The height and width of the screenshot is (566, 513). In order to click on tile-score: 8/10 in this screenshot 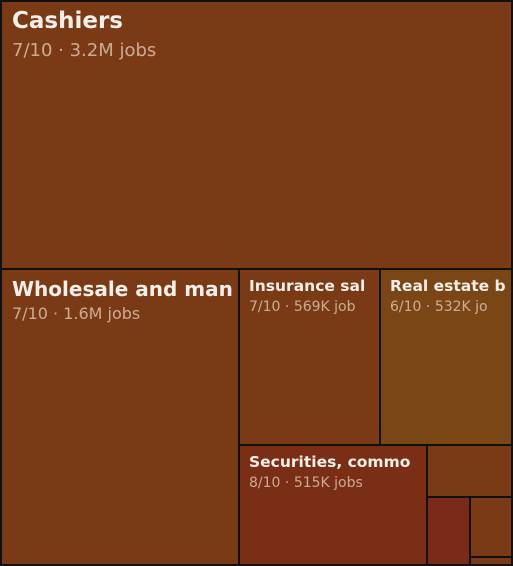, I will do `click(265, 483)`.